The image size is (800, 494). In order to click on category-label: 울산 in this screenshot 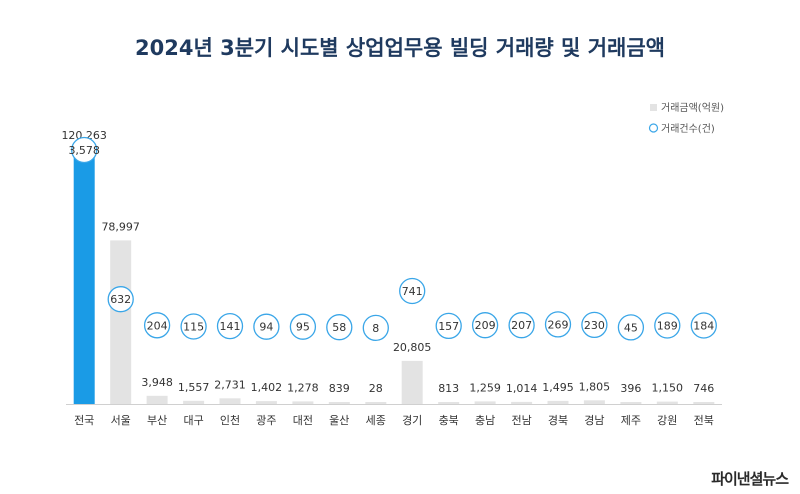, I will do `click(339, 420)`.